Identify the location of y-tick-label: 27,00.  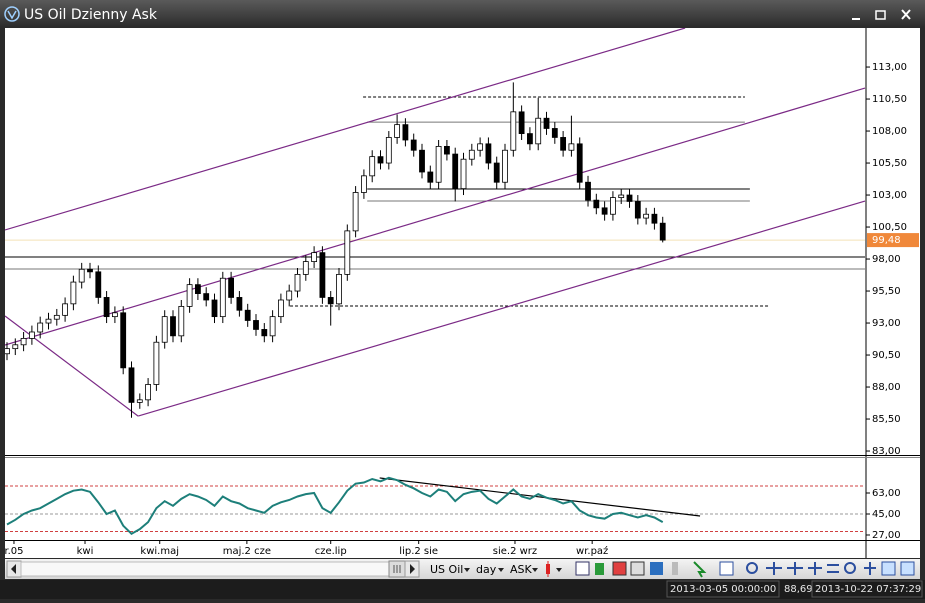
(886, 535).